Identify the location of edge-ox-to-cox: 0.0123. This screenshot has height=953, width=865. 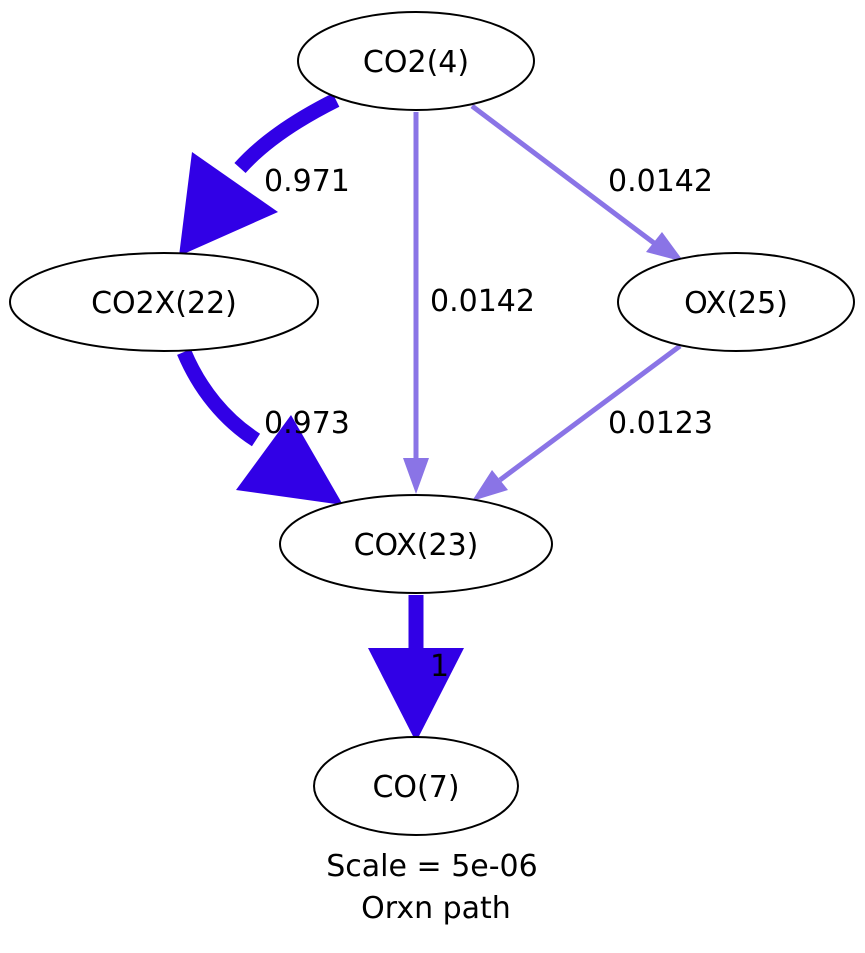
(592, 422).